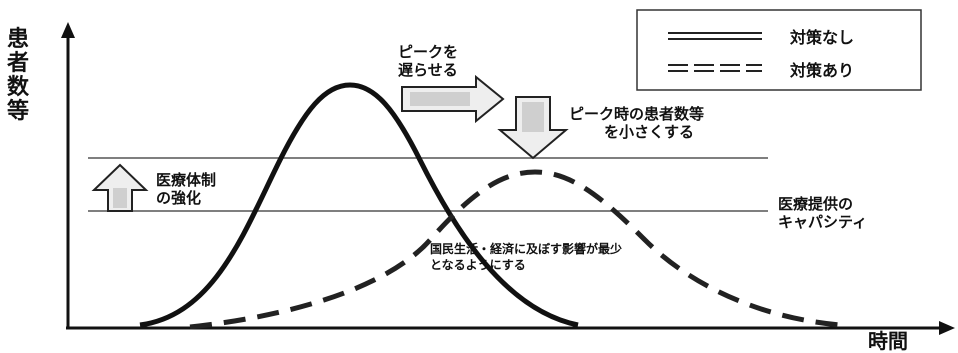 Image resolution: width=958 pixels, height=353 pixels. Describe the element at coordinates (816, 204) in the screenshot. I see `capacity-label-line1: 医療提供の` at that location.